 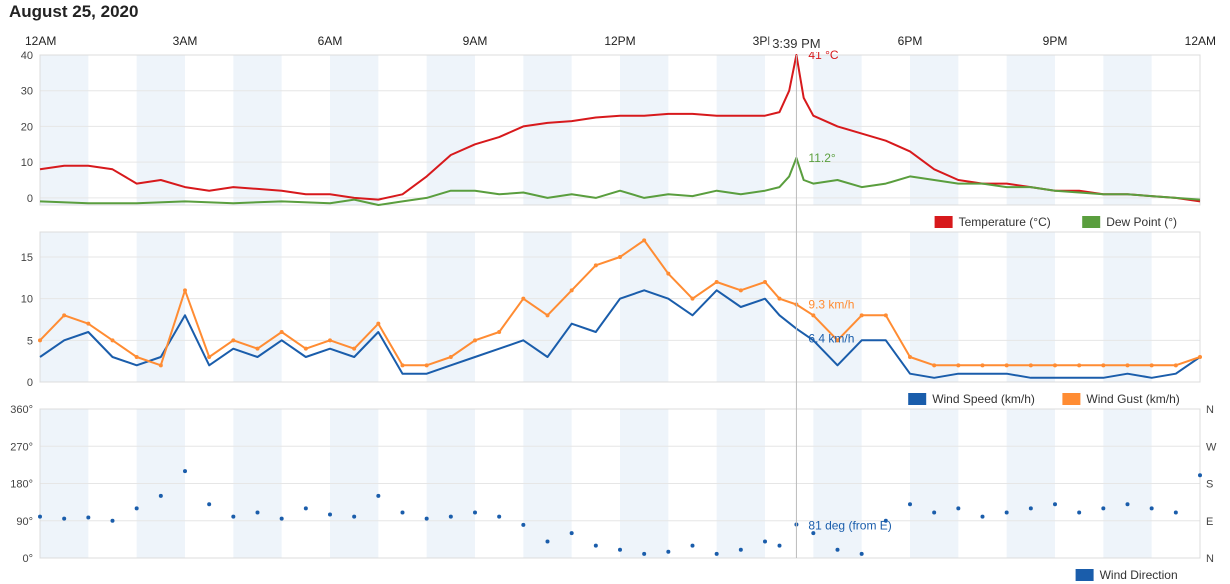 I want to click on time-axis-label: 9AM, so click(x=475, y=41).